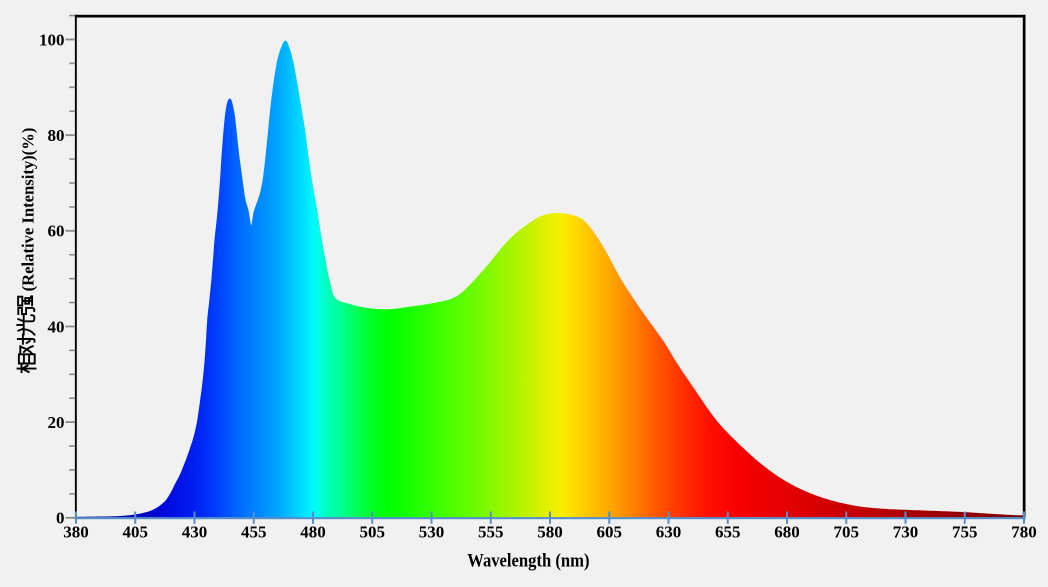 This screenshot has height=587, width=1048. What do you see at coordinates (56, 231) in the screenshot?
I see `svg-text: 60` at bounding box center [56, 231].